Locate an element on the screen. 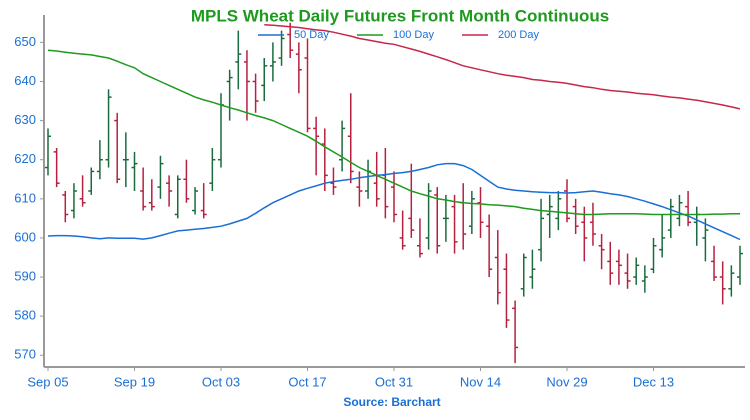 The image size is (750, 420). y-tick-label: 650 is located at coordinates (25, 41).